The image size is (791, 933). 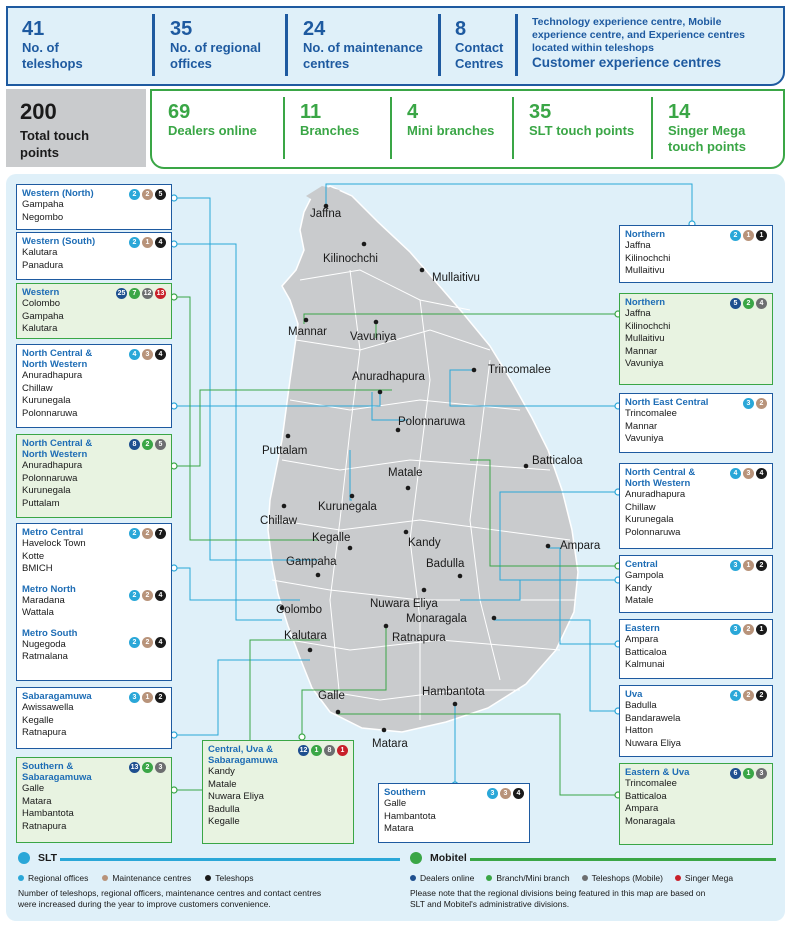 What do you see at coordinates (448, 858) in the screenshot?
I see `mobitel-legend-title: Mobitel` at bounding box center [448, 858].